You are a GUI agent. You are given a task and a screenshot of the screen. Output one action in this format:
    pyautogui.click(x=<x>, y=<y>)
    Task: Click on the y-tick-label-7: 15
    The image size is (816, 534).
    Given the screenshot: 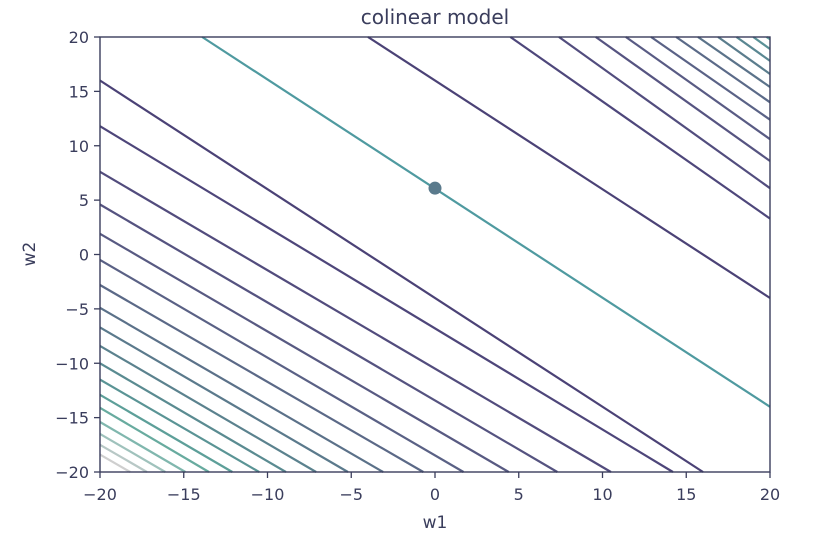 What is the action you would take?
    pyautogui.click(x=79, y=91)
    